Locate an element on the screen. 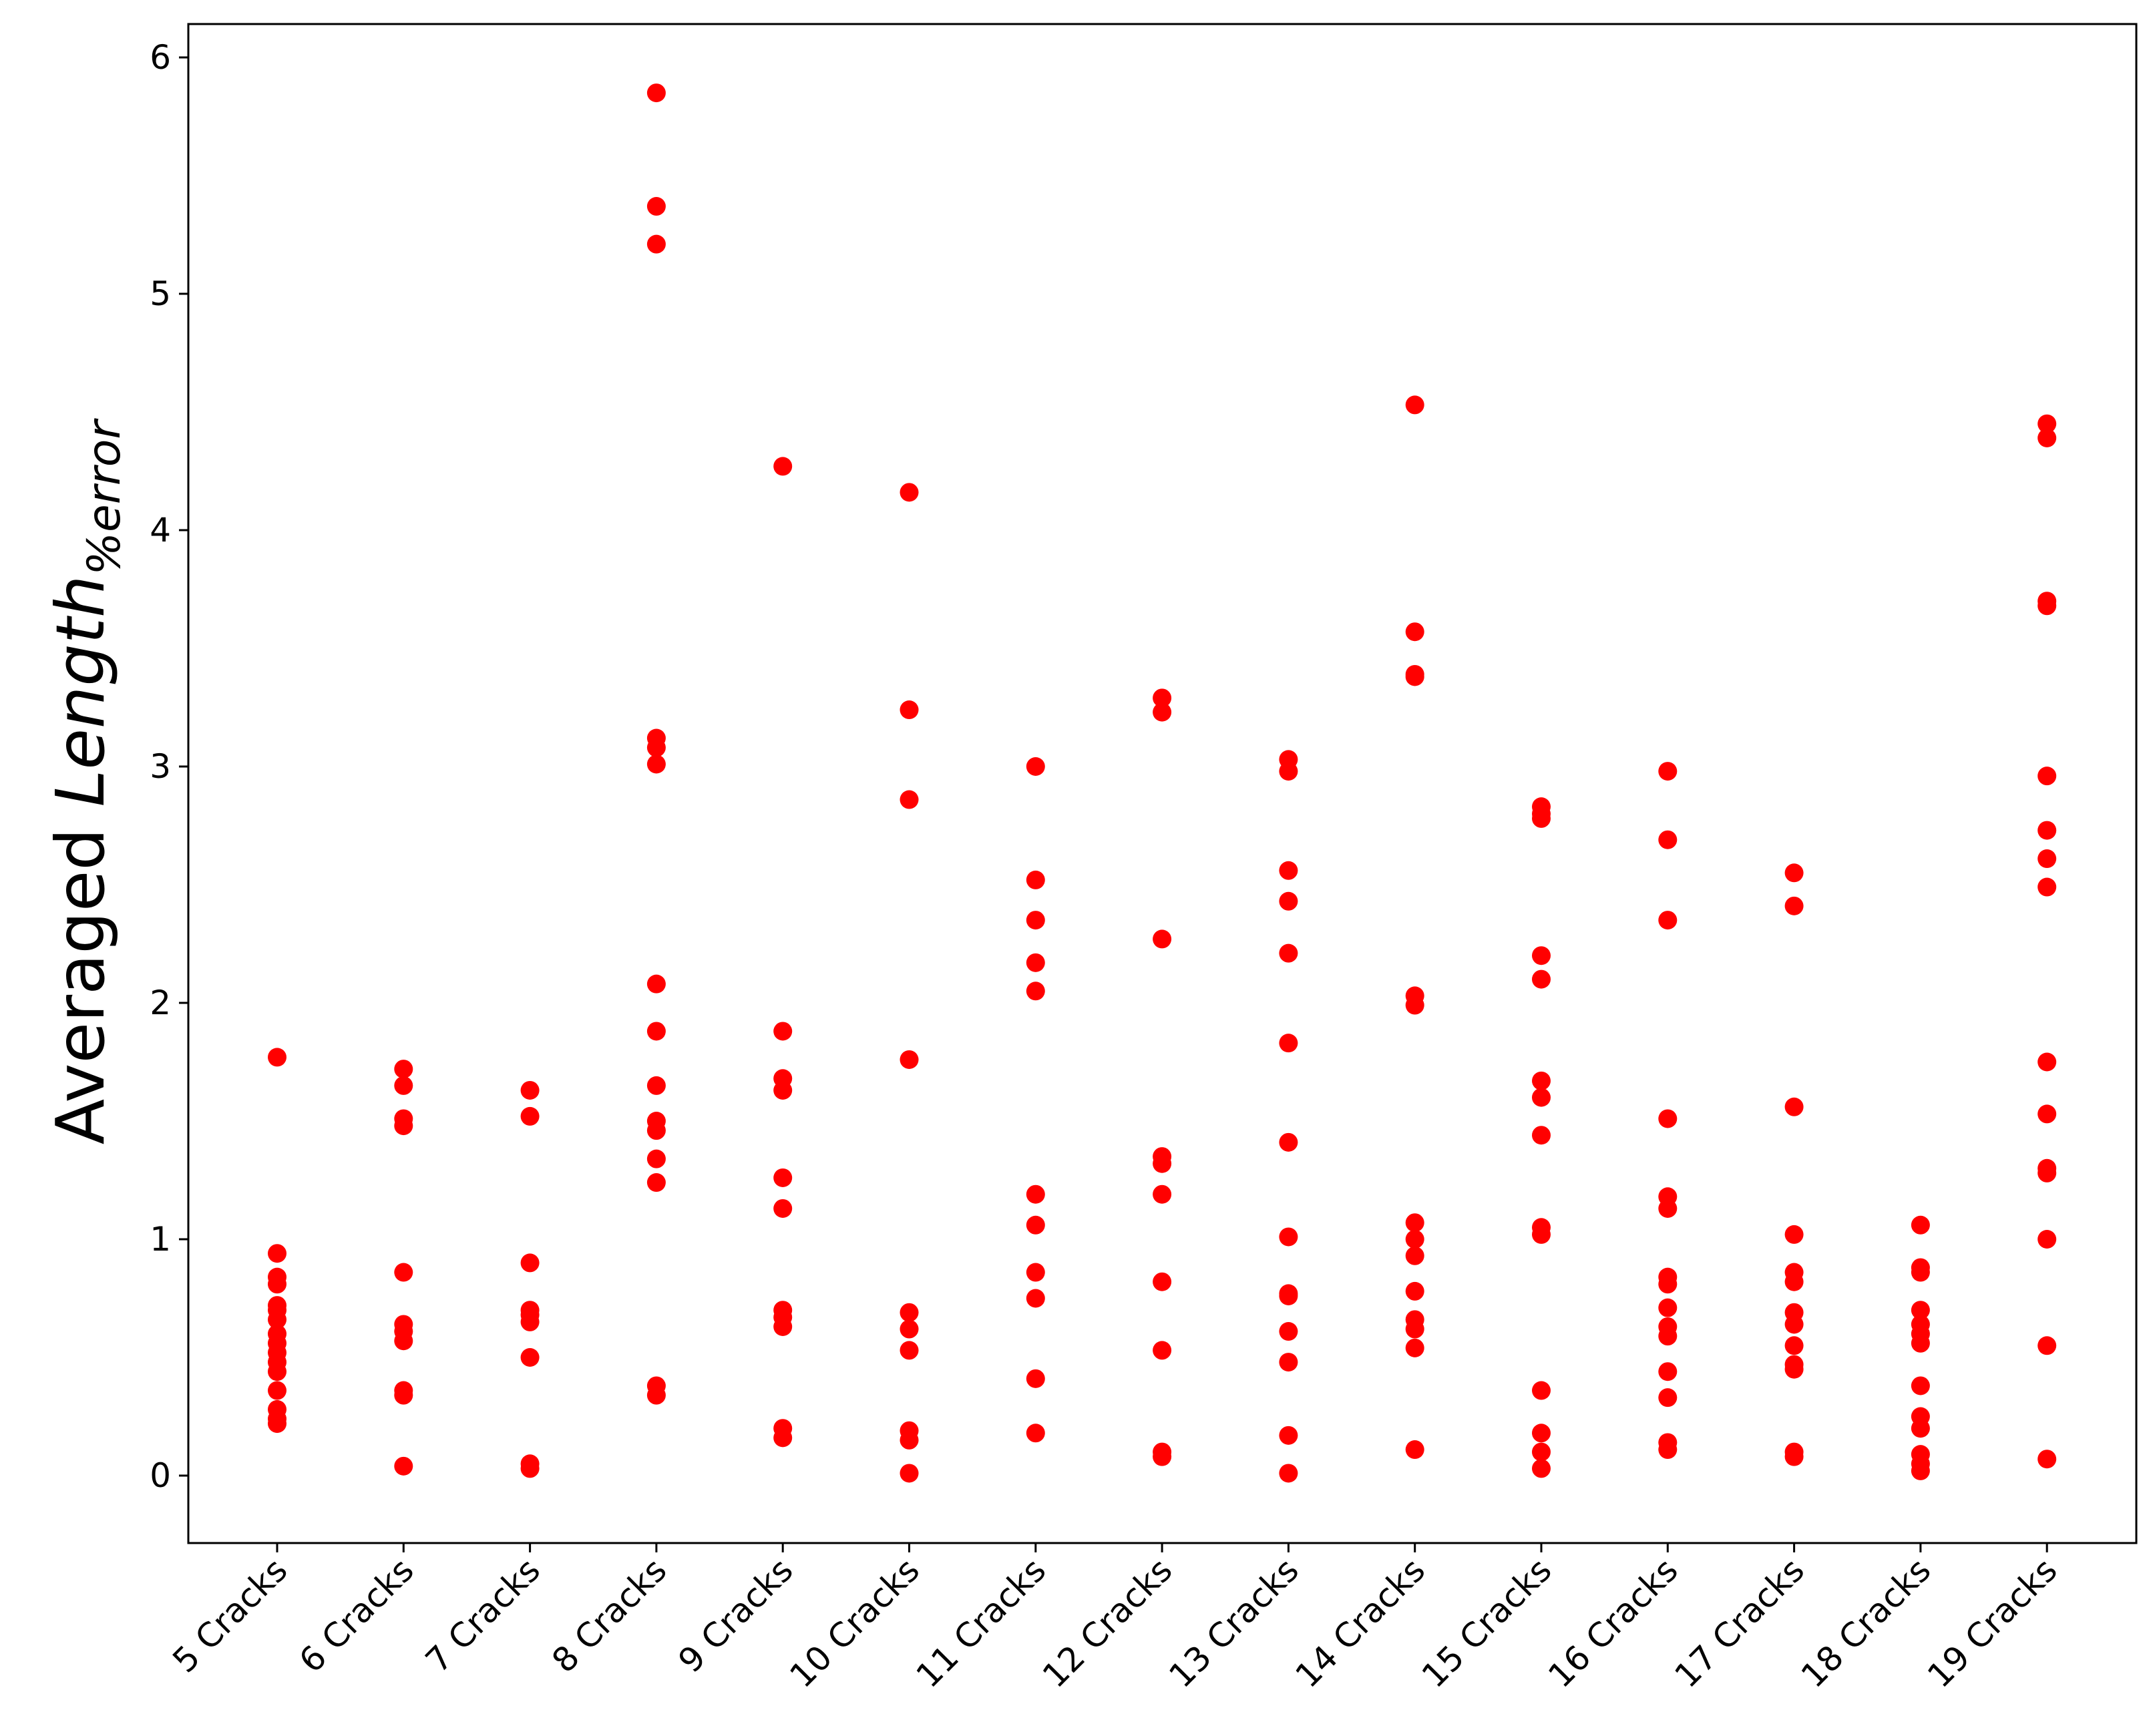  y-axis-label-prefix: Averaged is located at coordinates (81, 976).